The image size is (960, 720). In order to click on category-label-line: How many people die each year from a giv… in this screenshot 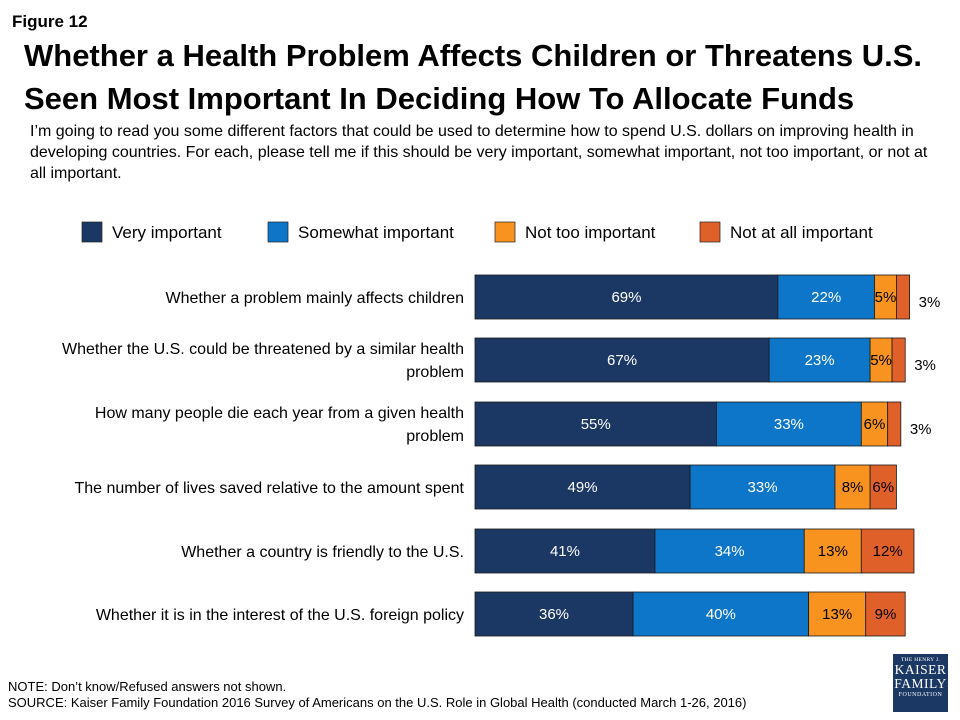, I will do `click(279, 413)`.